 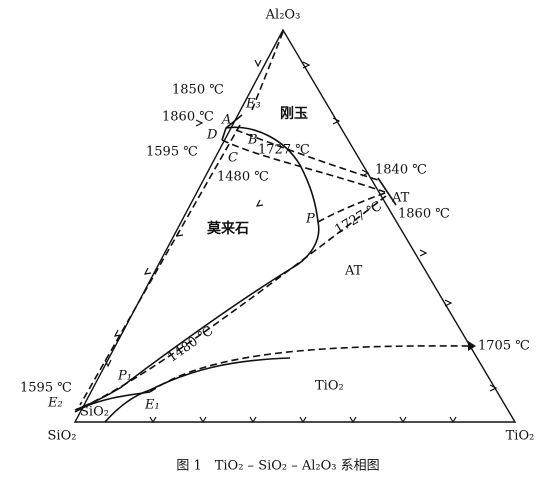 What do you see at coordinates (283, 15) in the screenshot?
I see `vertex-label: Al₂O₃` at bounding box center [283, 15].